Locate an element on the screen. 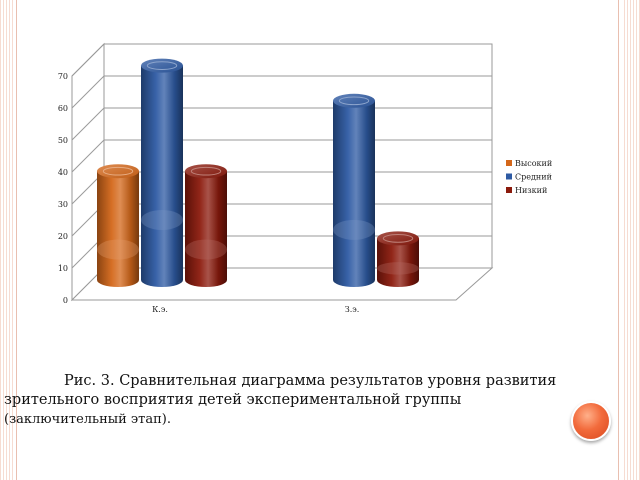  y-axis-ticks: 0 10 20 30 40 50 60 70 is located at coordinates (63, 188).